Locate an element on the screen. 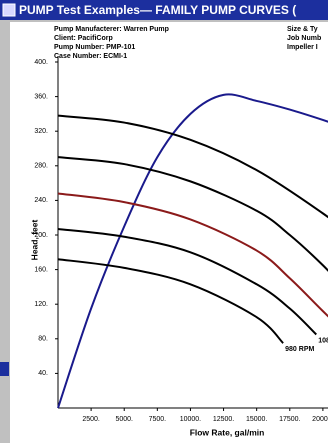 The width and height of the screenshot is (328, 443). y-tick-label: 320. is located at coordinates (41, 131).